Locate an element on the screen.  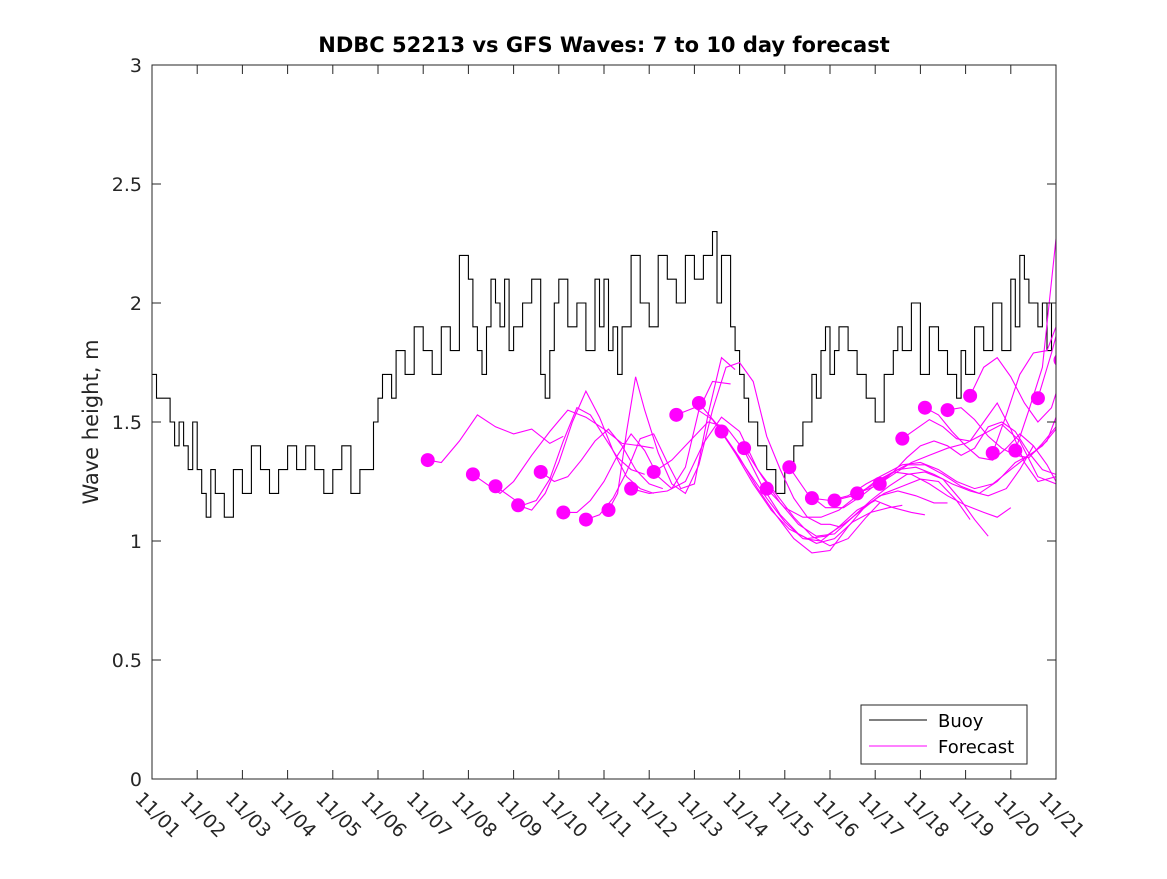
legend-box is located at coordinates (944, 734).